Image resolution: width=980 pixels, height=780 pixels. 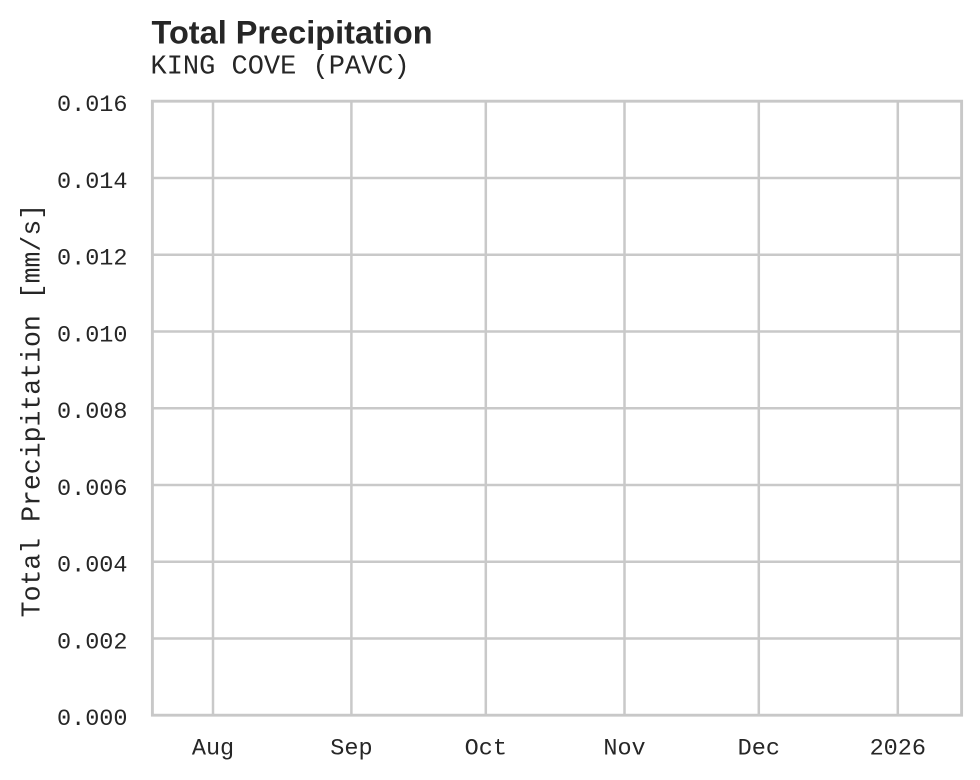 What do you see at coordinates (624, 749) in the screenshot?
I see `svg-text: Nov` at bounding box center [624, 749].